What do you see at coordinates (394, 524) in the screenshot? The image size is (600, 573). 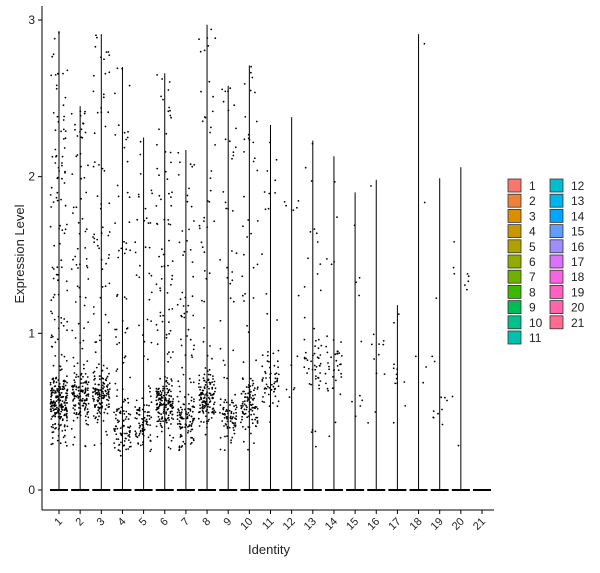 I see `x-tick-label: 17` at bounding box center [394, 524].